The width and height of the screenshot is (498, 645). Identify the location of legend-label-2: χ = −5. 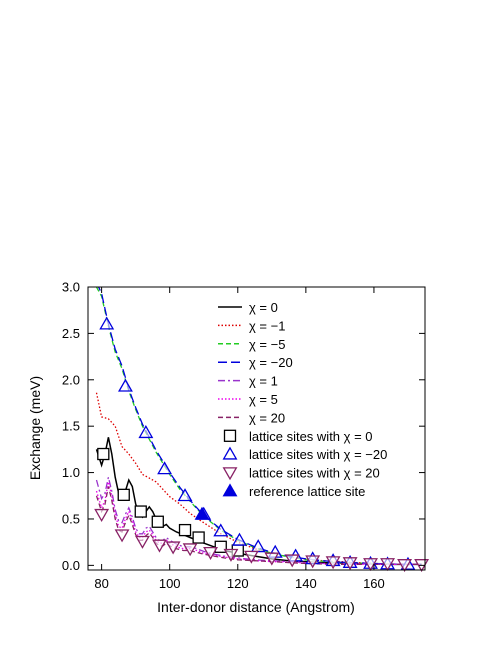
(267, 344).